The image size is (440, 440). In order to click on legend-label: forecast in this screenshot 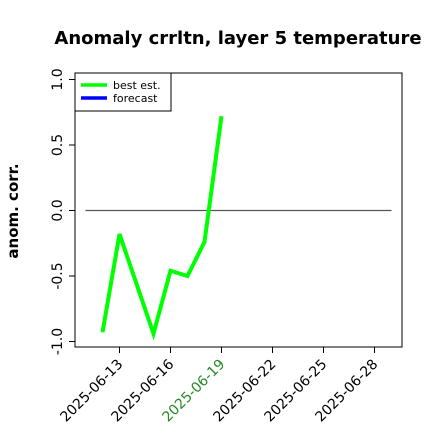, I will do `click(135, 98)`.